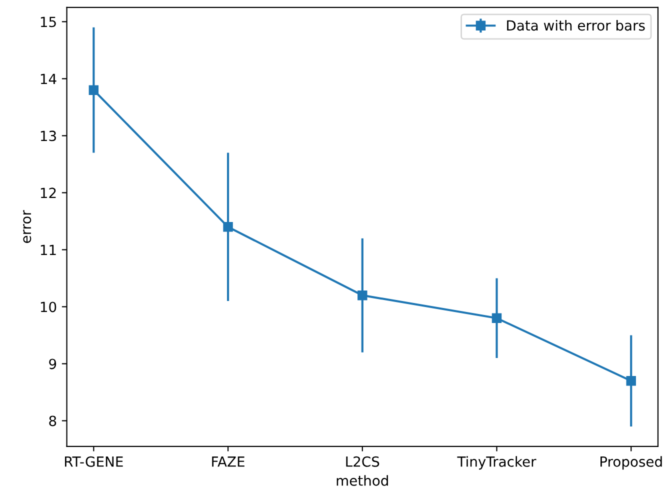  I want to click on y-tick-label: 15, so click(48, 22).